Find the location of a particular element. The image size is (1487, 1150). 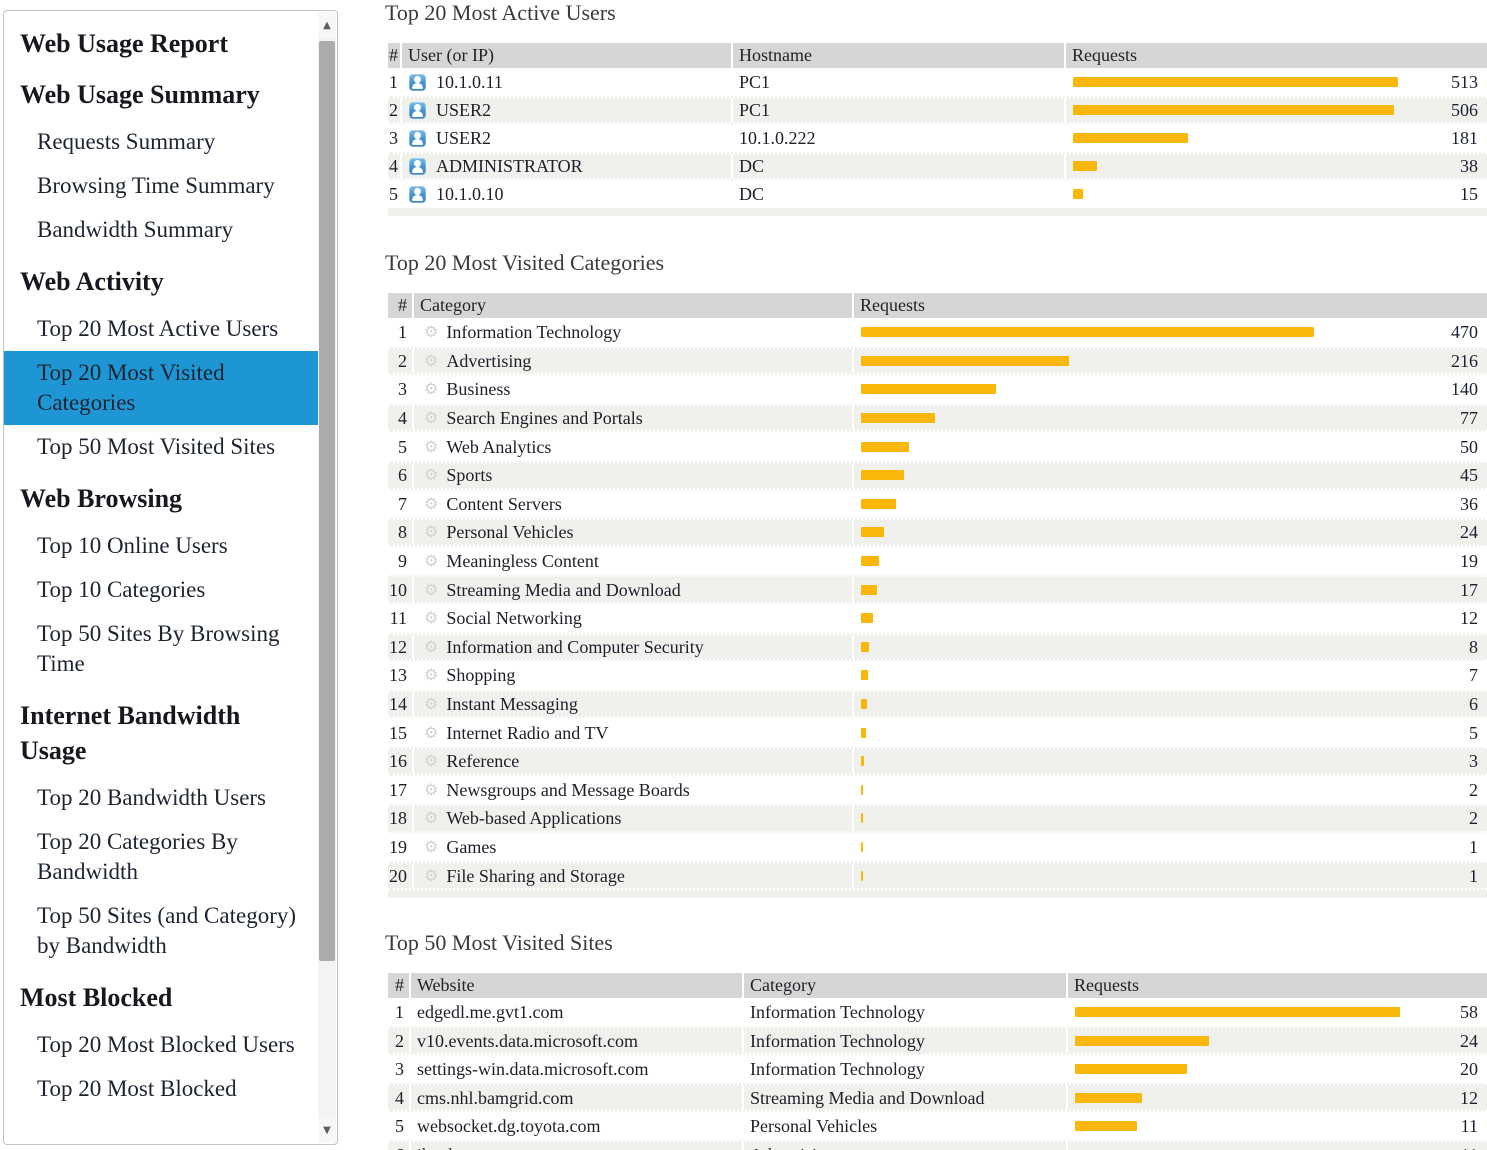

table-row: 14 ⚙ Instant Messaging 6 is located at coordinates (937, 704).